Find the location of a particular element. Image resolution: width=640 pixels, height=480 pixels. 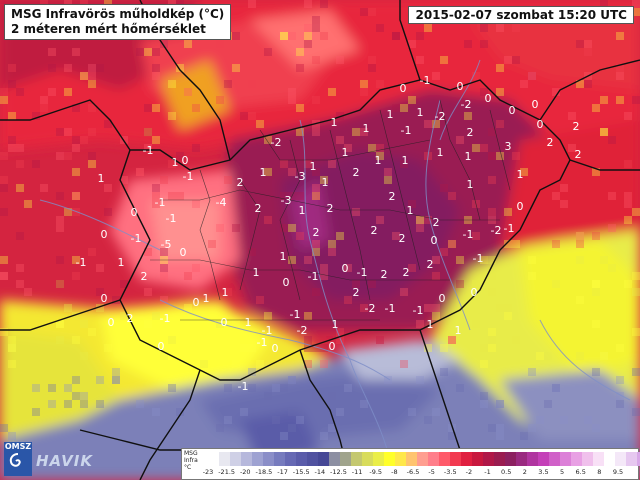

legend-tick-label: -17 is located at coordinates (282, 472).